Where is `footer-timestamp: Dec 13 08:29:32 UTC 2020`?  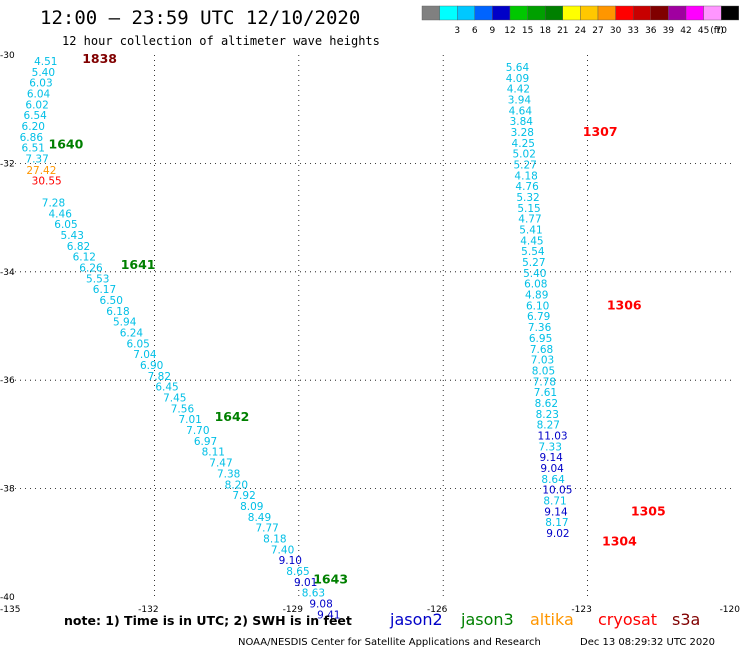
footer-timestamp: Dec 13 08:29:32 UTC 2020 is located at coordinates (647, 642).